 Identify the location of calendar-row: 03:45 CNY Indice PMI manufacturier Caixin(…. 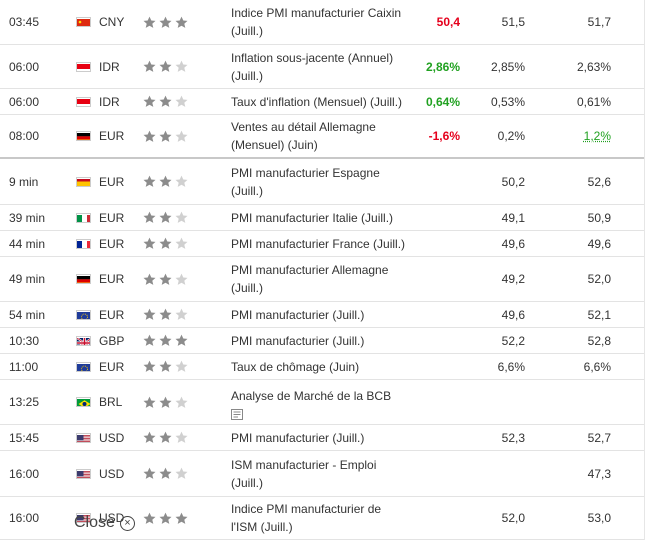
(322, 22).